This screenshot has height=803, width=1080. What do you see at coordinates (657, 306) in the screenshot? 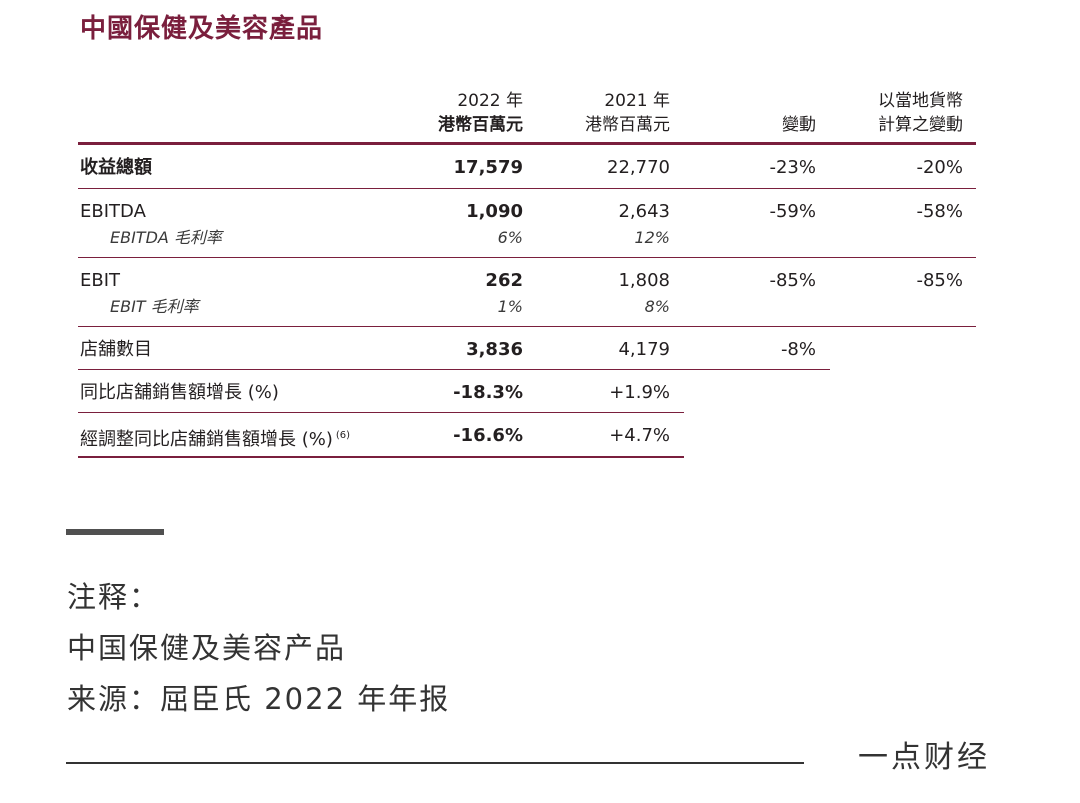
I see `row-ebit-margin-2021: 8%` at bounding box center [657, 306].